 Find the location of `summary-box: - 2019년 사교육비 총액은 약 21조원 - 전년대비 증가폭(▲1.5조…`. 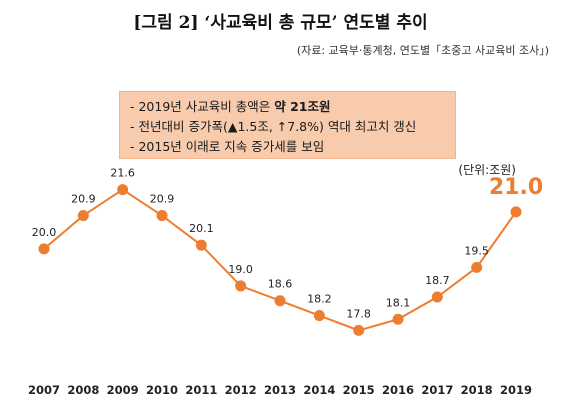

summary-box: - 2019년 사교육비 총액은 약 21조원 - 전년대비 증가폭(▲1.5조… is located at coordinates (287, 125).